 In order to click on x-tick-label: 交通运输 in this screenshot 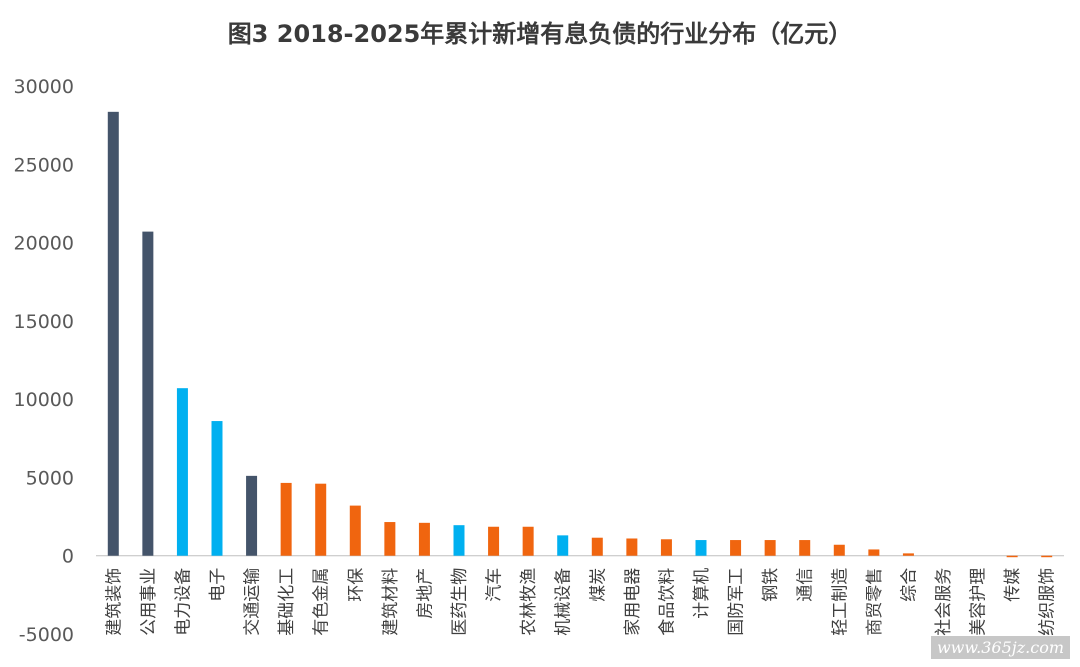, I will do `click(253, 602)`.